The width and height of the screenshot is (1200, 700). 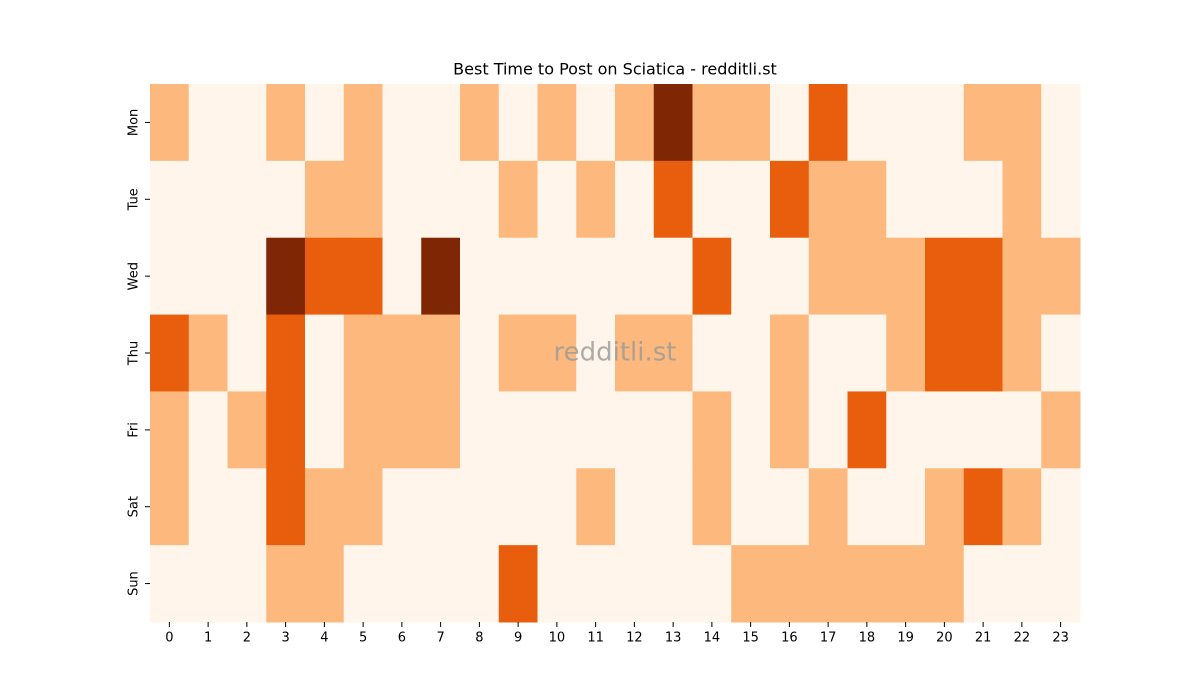 What do you see at coordinates (673, 638) in the screenshot?
I see `x-tick-label: 13` at bounding box center [673, 638].